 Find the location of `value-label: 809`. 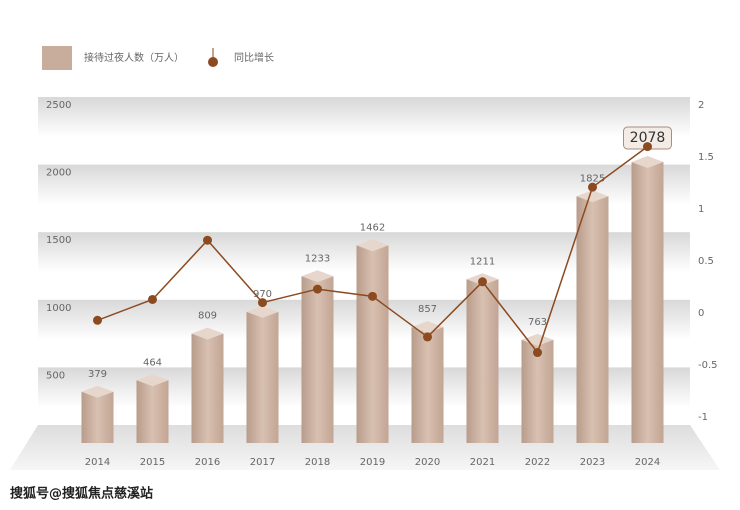

value-label: 809 is located at coordinates (207, 316).